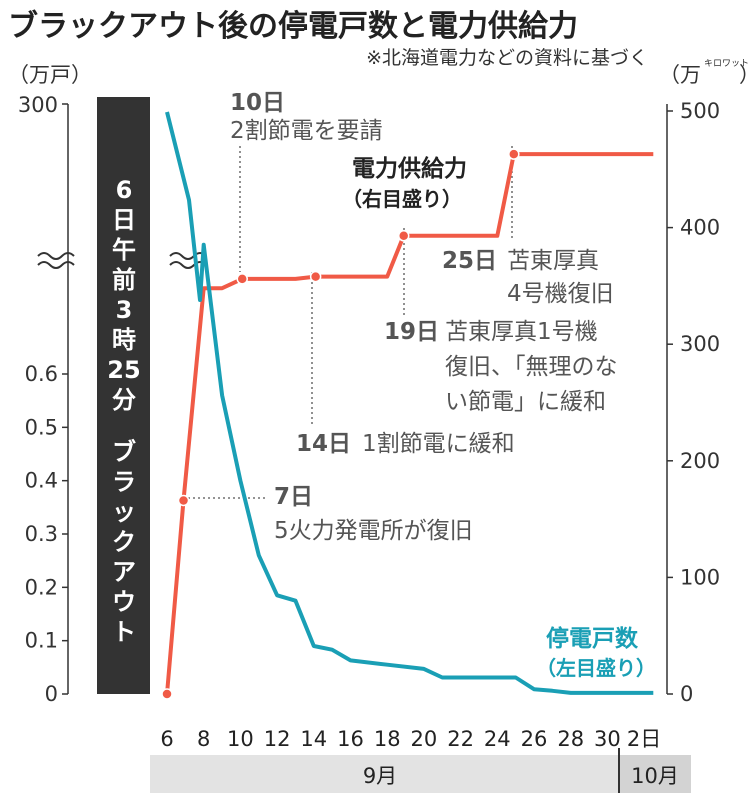 The image size is (750, 799). I want to click on left-axis-break, so click(56, 260).